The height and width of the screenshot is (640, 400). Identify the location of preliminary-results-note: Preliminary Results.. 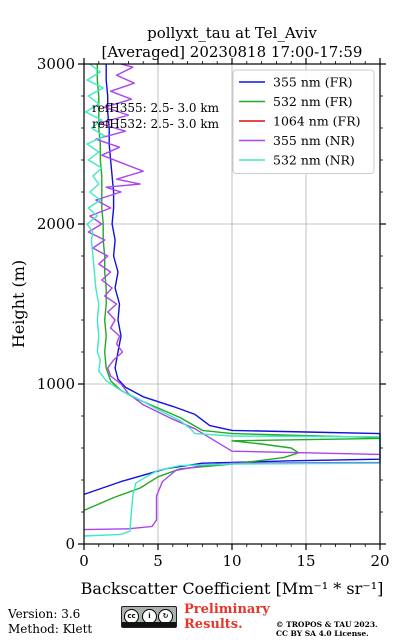
(227, 617).